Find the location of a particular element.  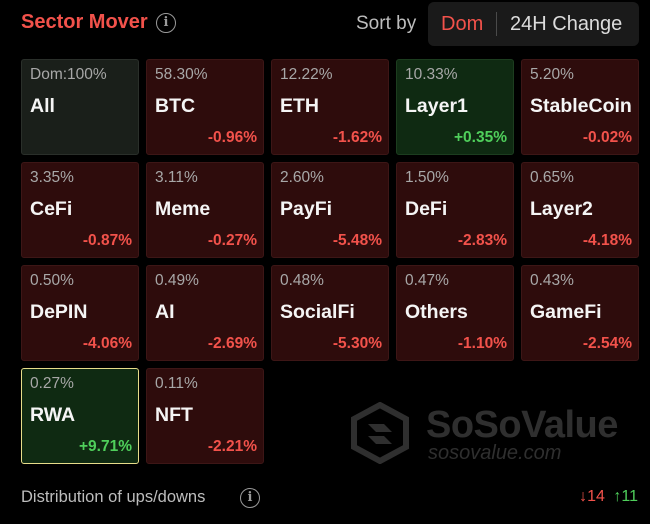

sector-tile-btc: 58.30% BTC -0.96% is located at coordinates (205, 107).